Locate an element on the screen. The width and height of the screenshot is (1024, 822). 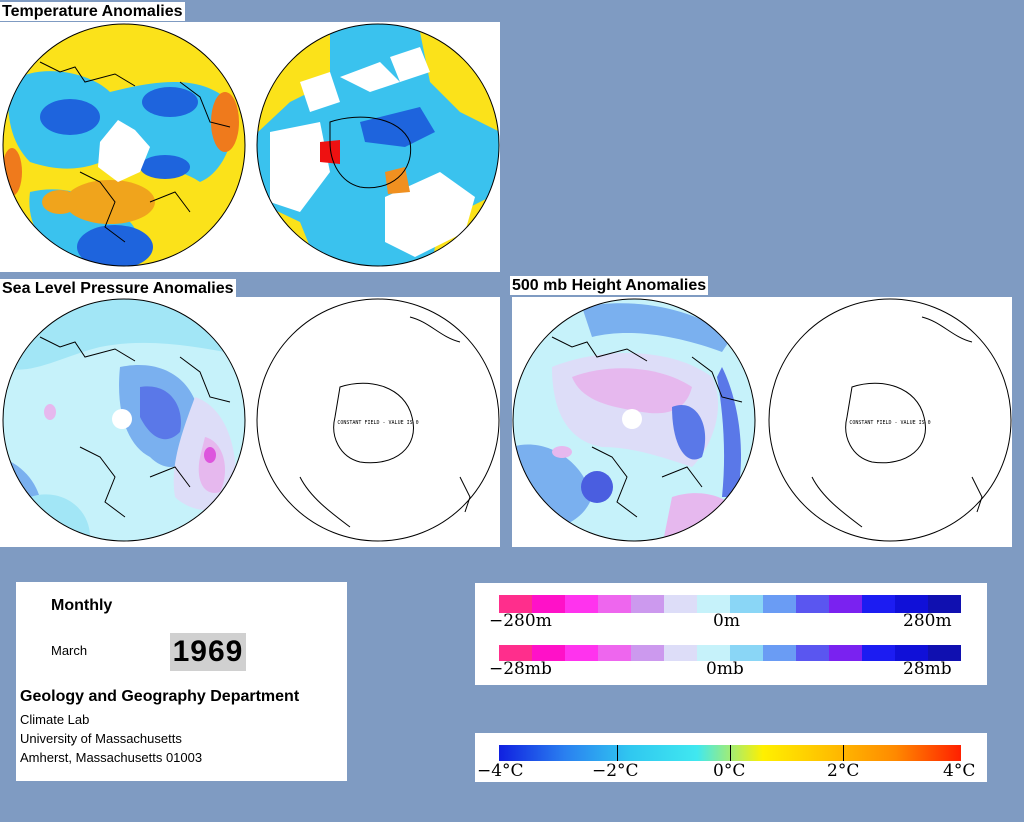
southern-hemisphere-height-map: CONSTANT FIELD - VALUE IS 0 is located at coordinates (890, 420).